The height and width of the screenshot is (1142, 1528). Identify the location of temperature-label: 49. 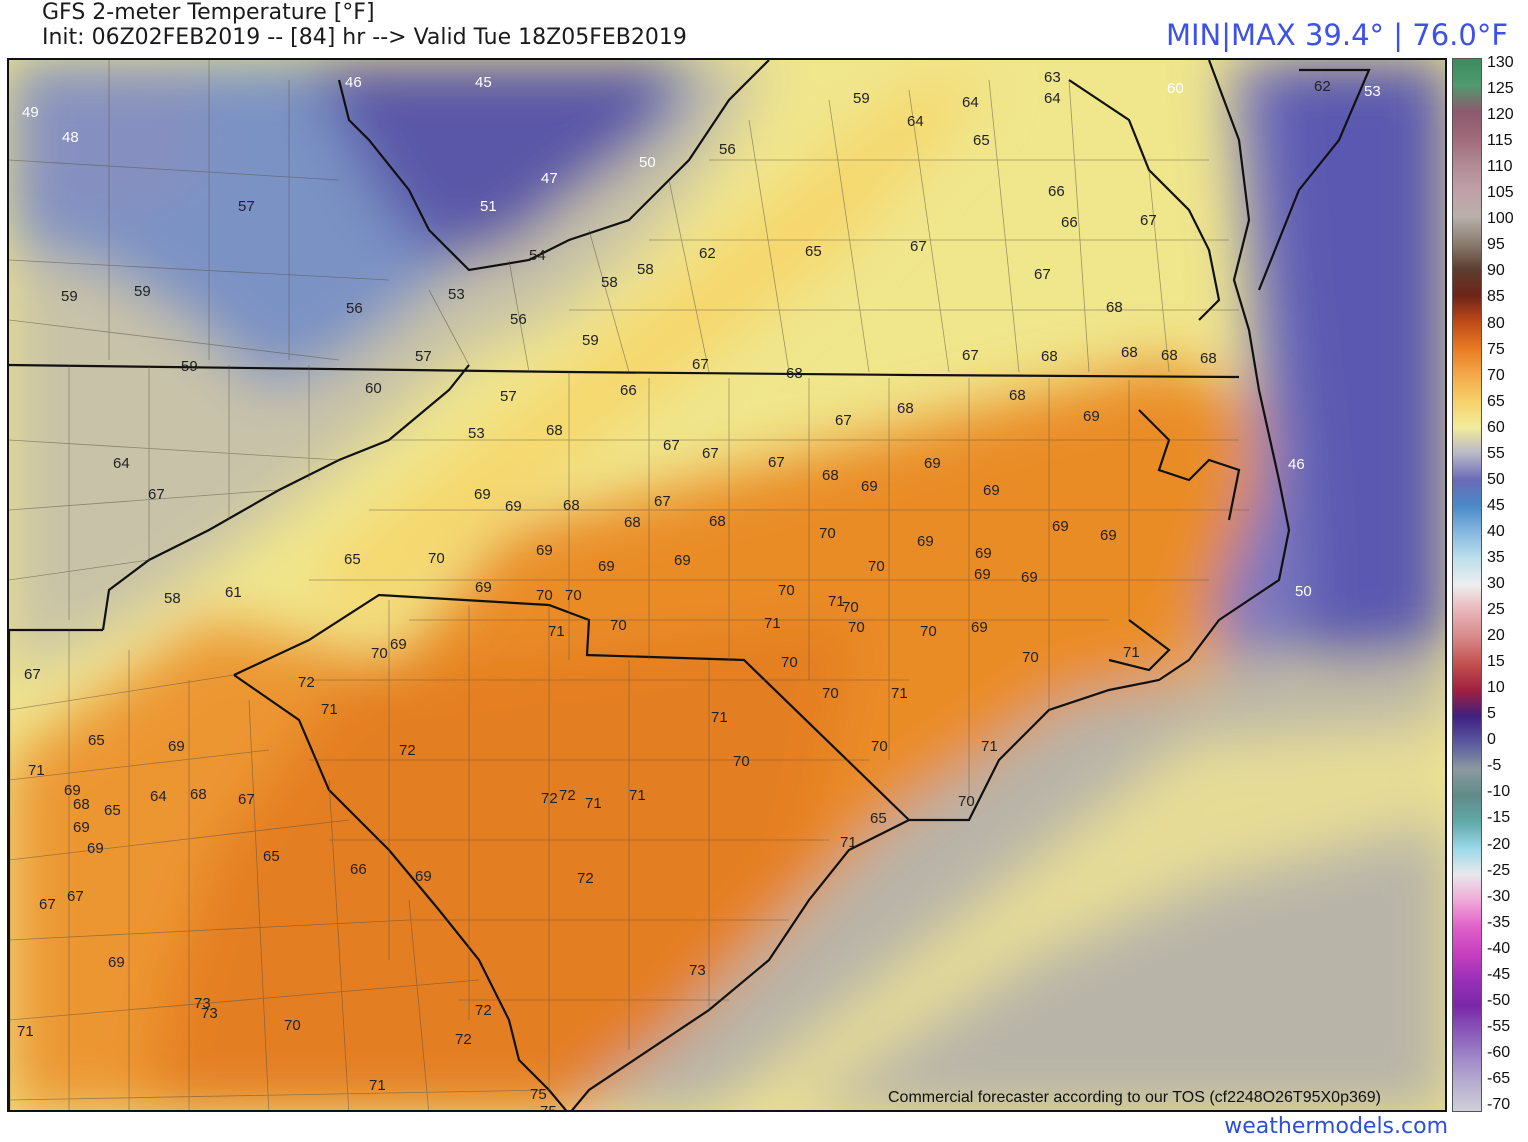
(30, 112).